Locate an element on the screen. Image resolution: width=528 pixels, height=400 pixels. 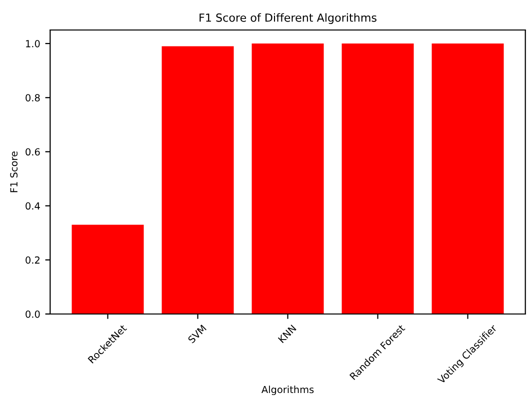
y-tick-label: 0.2 is located at coordinates (33, 260).